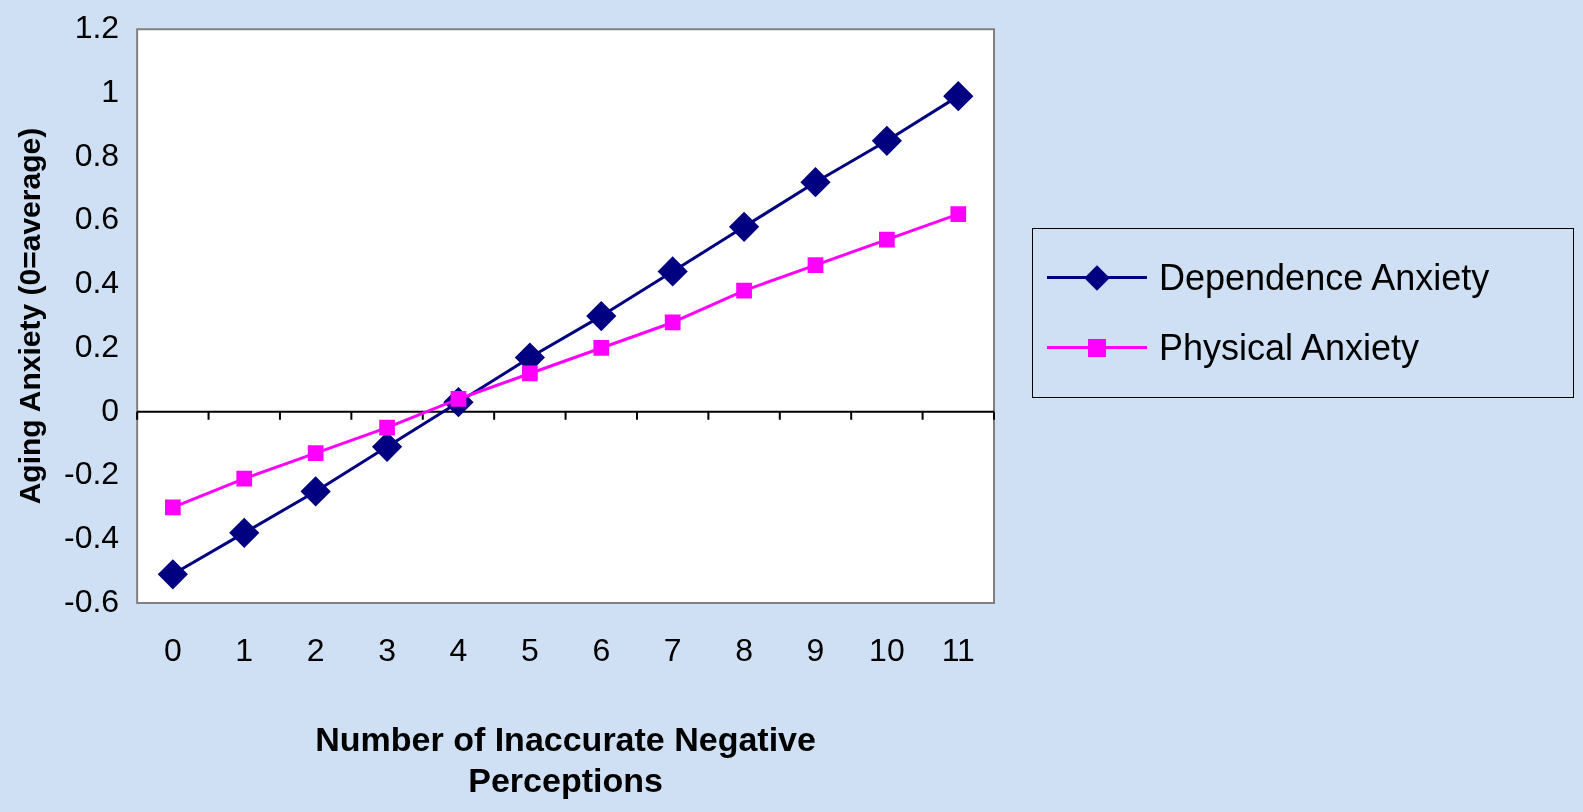 The image size is (1583, 812). What do you see at coordinates (1289, 348) in the screenshot?
I see `legend-label: Physical Anxiety` at bounding box center [1289, 348].